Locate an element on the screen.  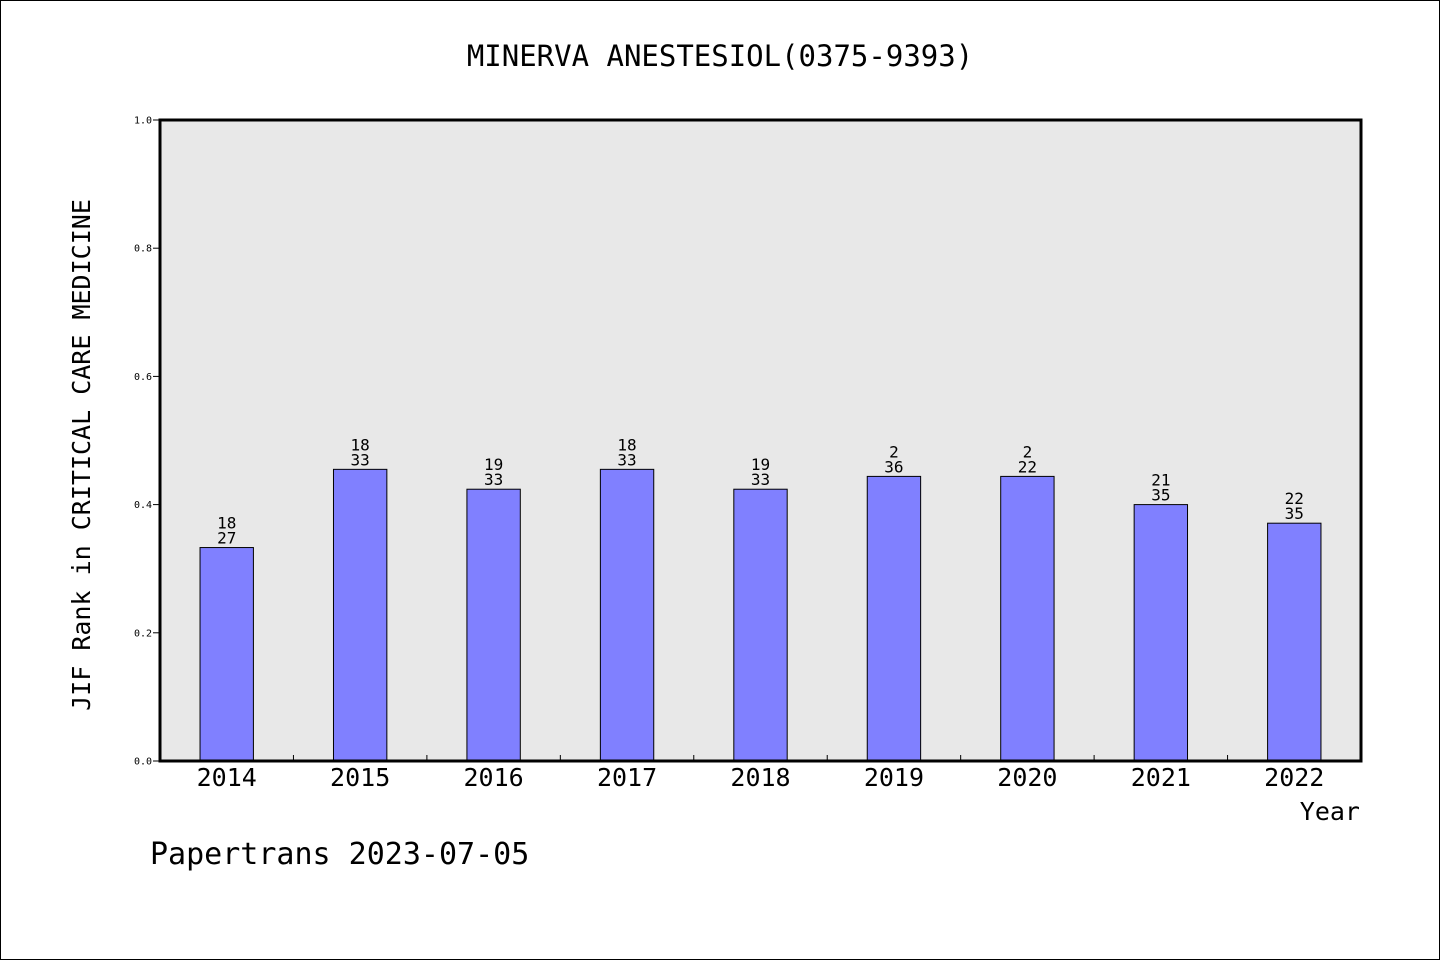
y-tick-label: 0.6 is located at coordinates (143, 377).